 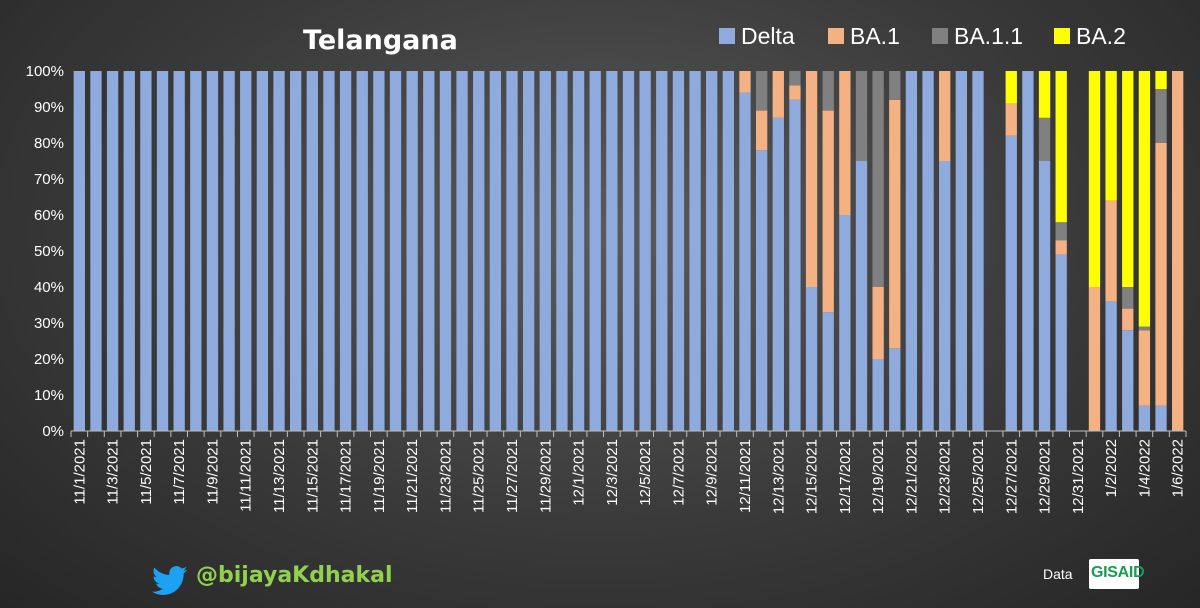 What do you see at coordinates (49, 395) in the screenshot?
I see `y-tick-label: 10%` at bounding box center [49, 395].